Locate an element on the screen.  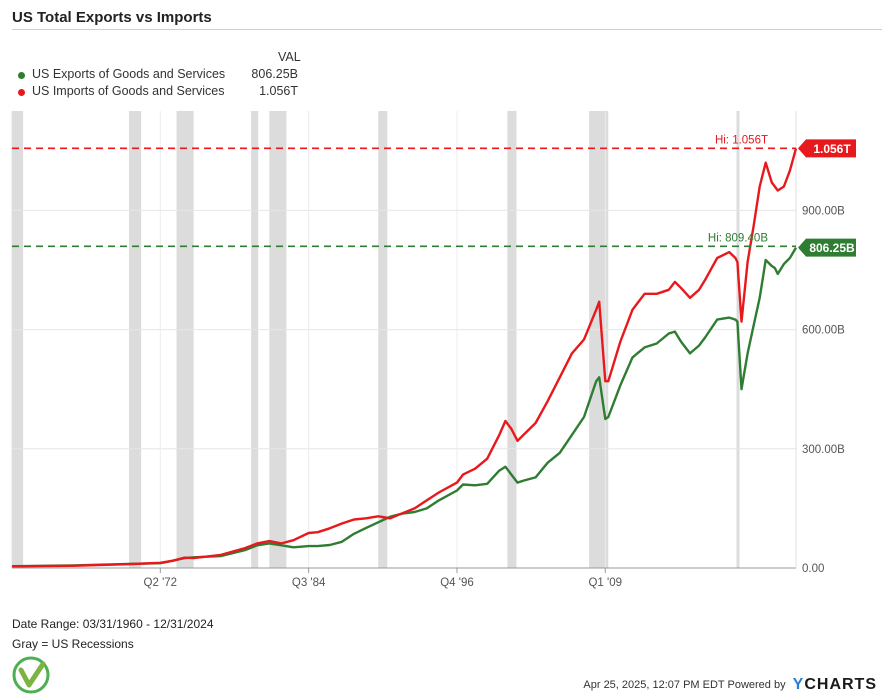
legend-dot-imports is located at coordinates (21, 92).